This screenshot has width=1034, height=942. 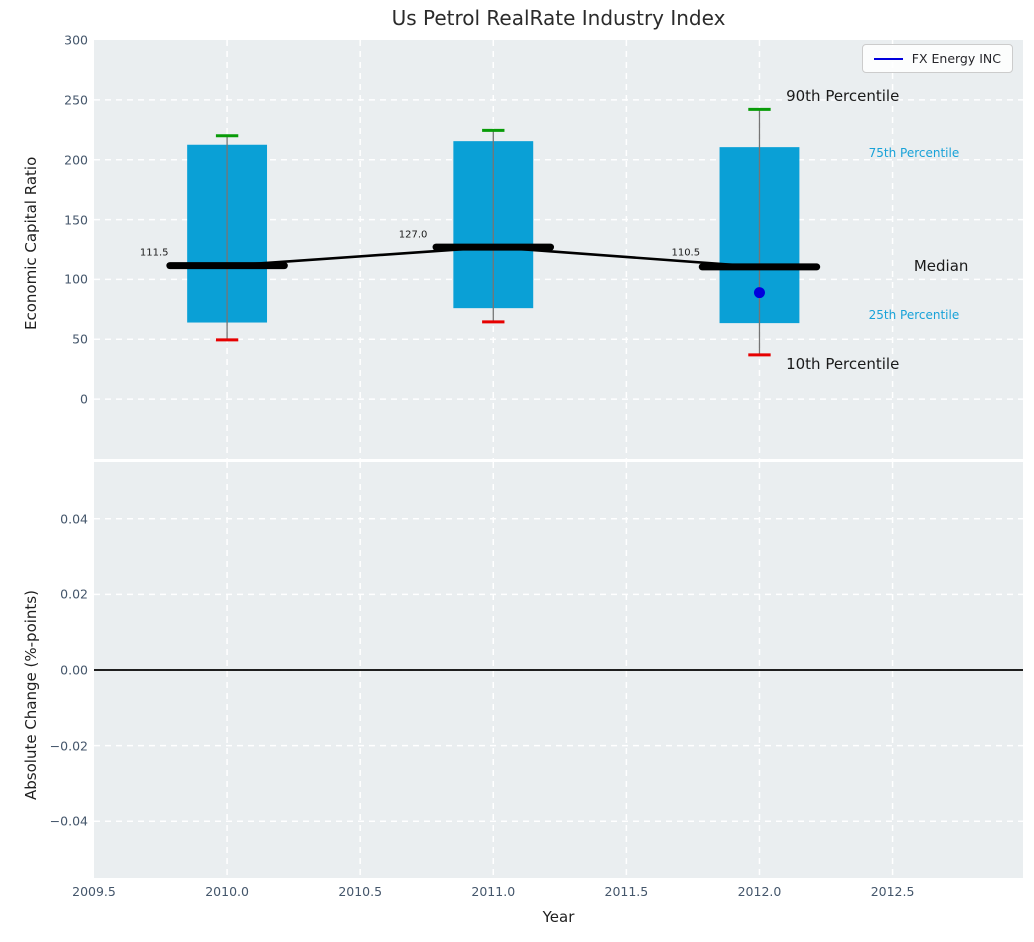 I want to click on x-tick-label: 2012.0, so click(x=759, y=891).